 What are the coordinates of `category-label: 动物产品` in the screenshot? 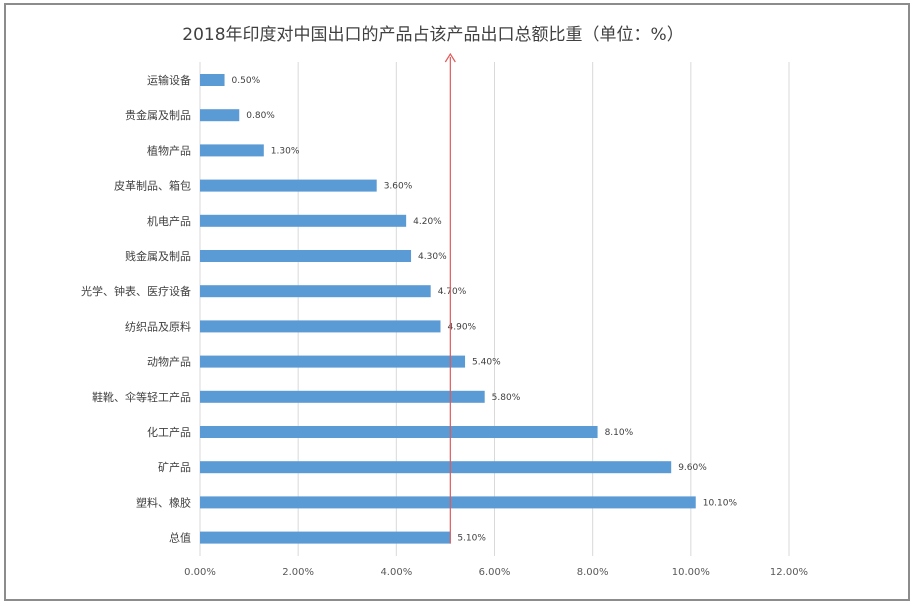 It's located at (169, 362).